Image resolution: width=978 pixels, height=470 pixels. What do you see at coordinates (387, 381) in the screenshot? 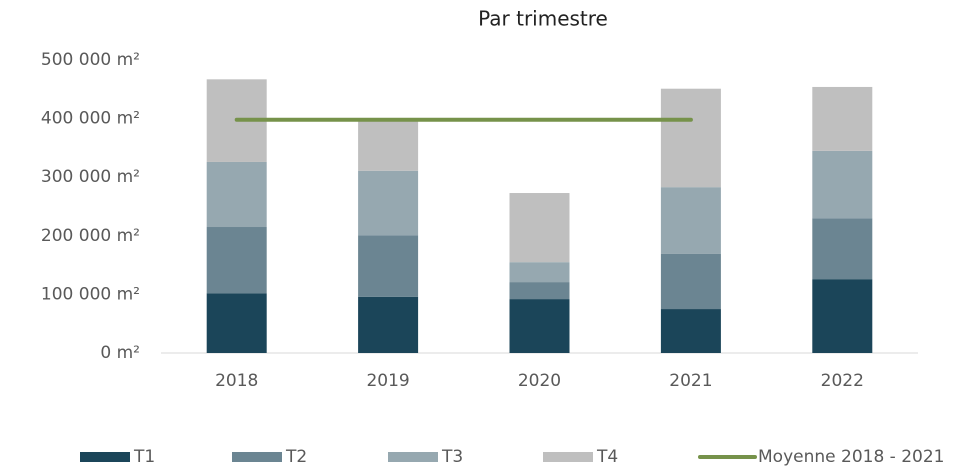
I see `x-tick-label: 2019` at bounding box center [387, 381].